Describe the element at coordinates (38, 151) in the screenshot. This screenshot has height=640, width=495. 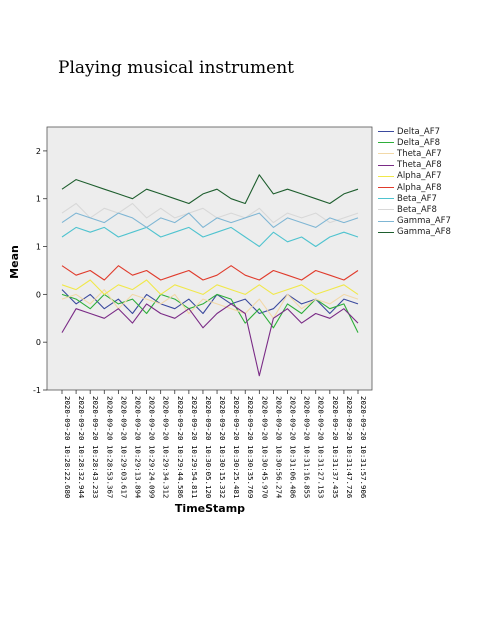
I see `y-tick-label: 2` at that location.